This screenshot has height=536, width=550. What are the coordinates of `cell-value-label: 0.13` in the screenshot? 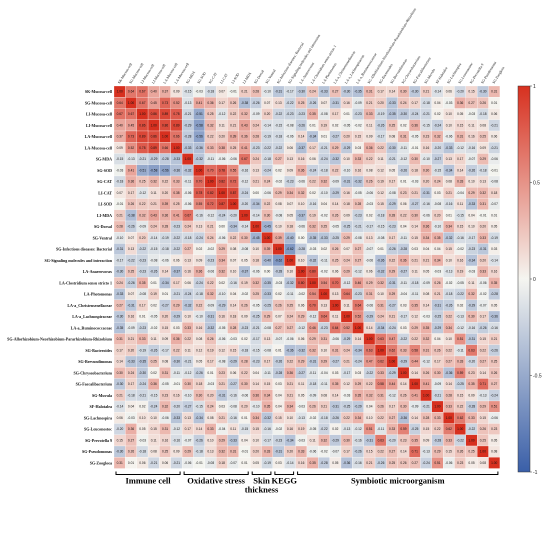 It's located at (199, 227).